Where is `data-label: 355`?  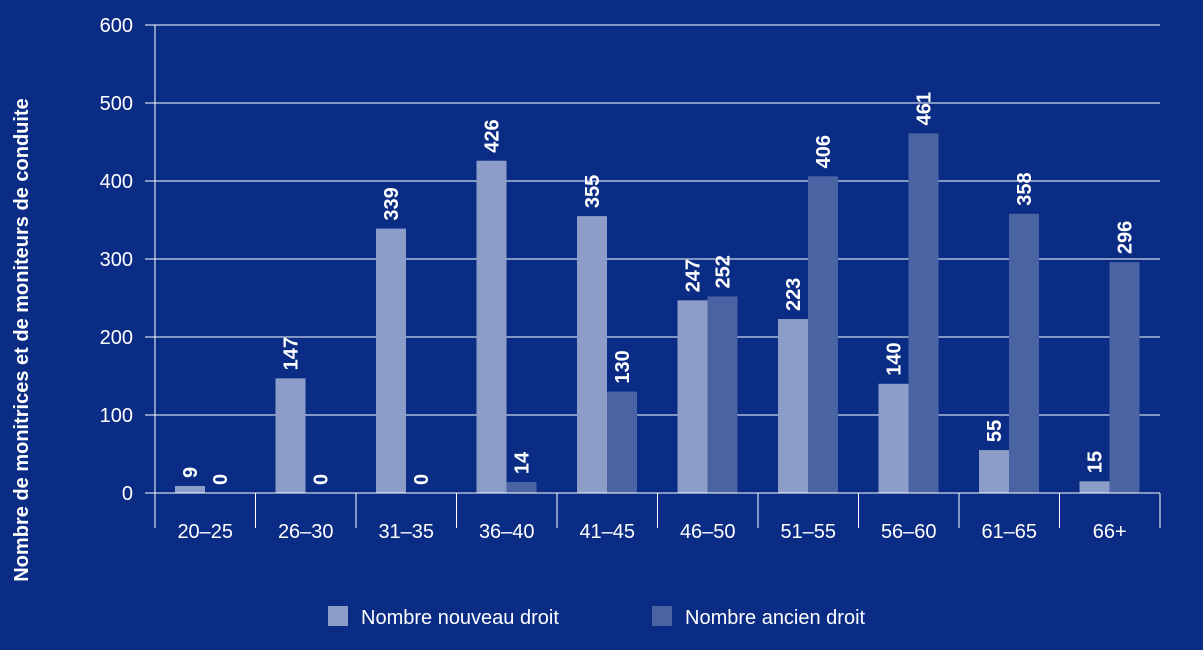 data-label: 355 is located at coordinates (593, 191).